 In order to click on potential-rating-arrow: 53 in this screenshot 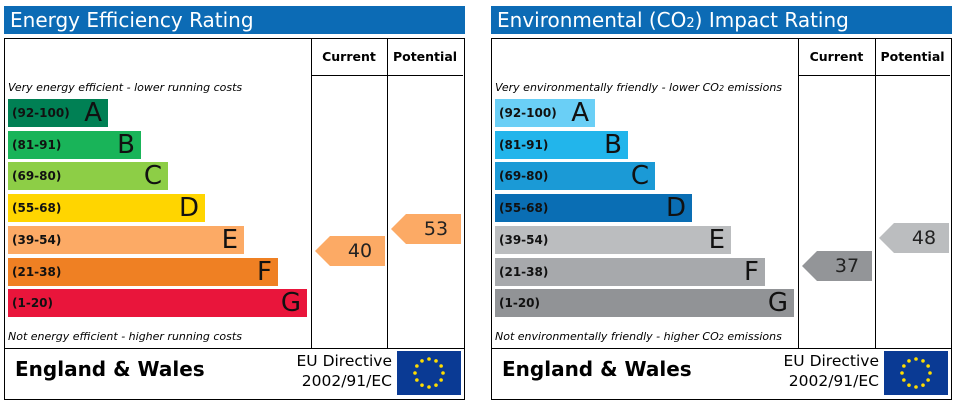, I will do `click(426, 229)`.